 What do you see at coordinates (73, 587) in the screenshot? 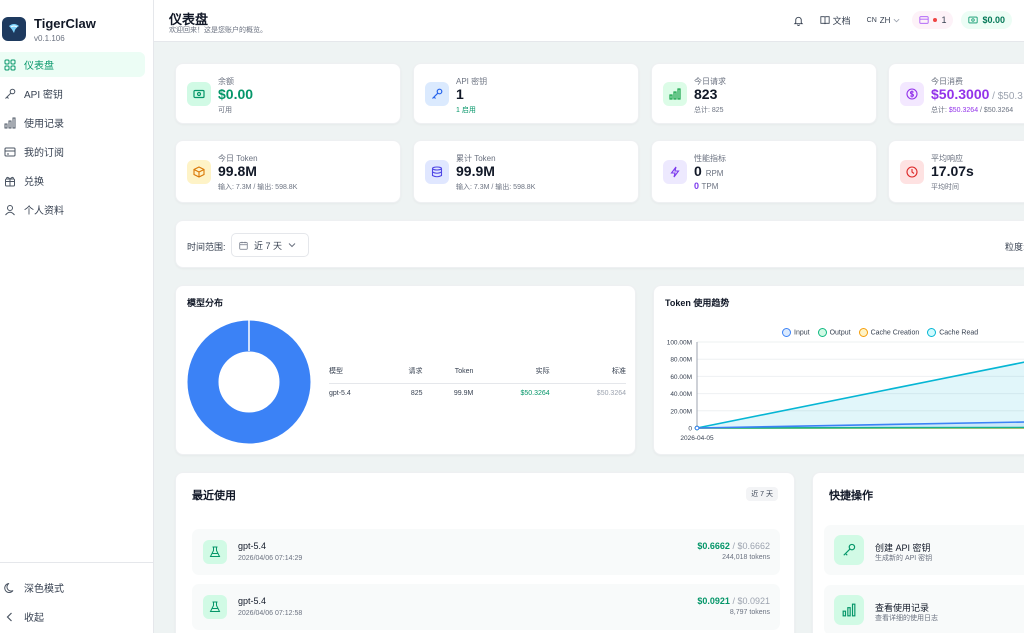
I see `dark-mode-toggle: 深色模式` at bounding box center [73, 587].